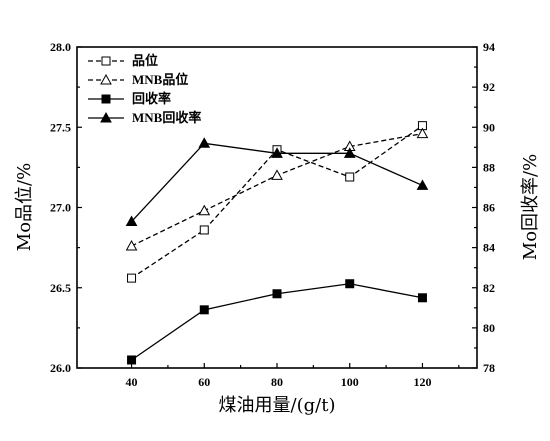 The image size is (550, 441). I want to click on y-right-tick-label: 84, so click(489, 248).